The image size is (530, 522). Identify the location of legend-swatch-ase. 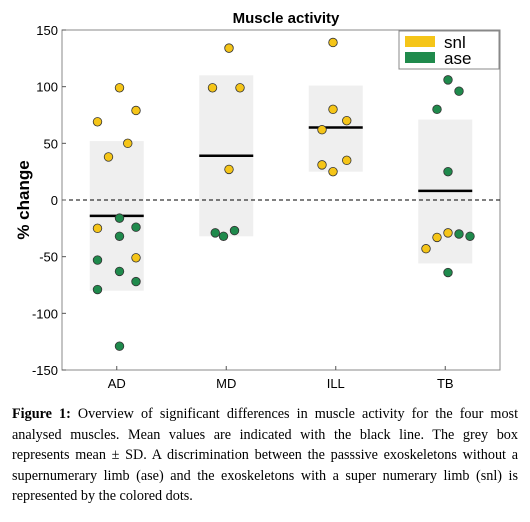
(420, 57).